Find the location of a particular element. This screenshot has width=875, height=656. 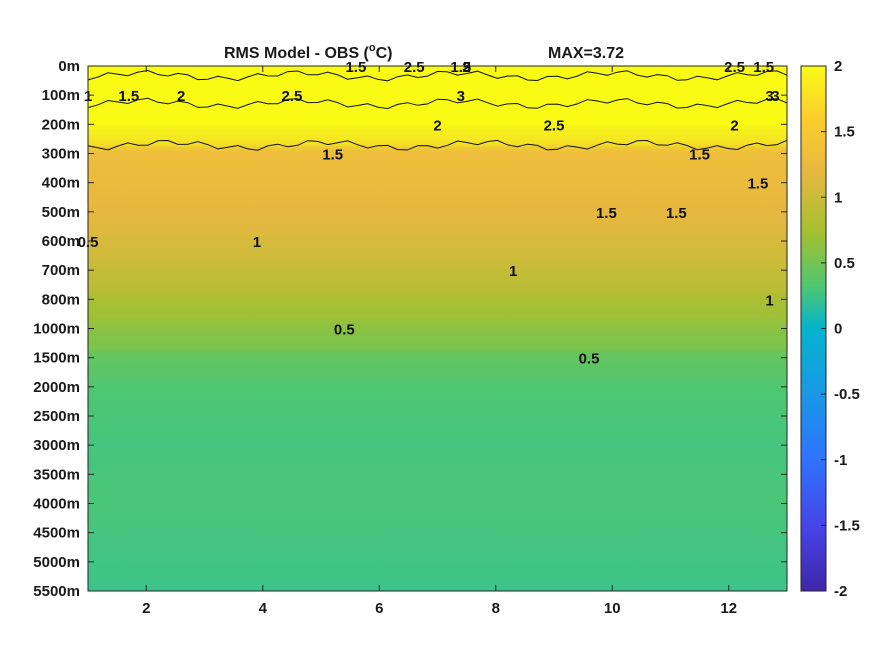

contour-lines is located at coordinates (437, 110).